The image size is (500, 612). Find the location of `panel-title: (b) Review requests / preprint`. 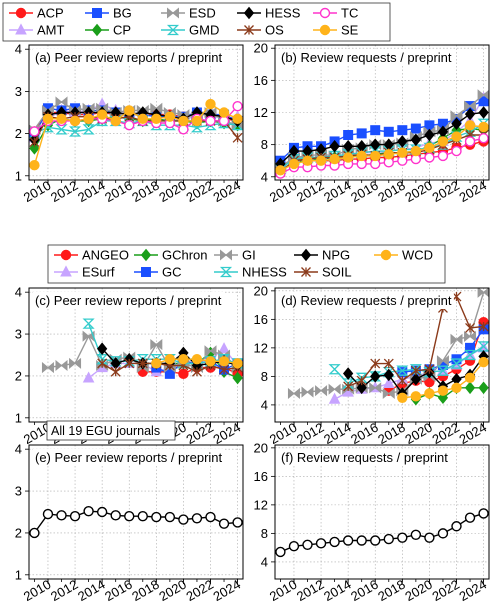

panel-title: (b) Review requests / preprint is located at coordinates (366, 57).